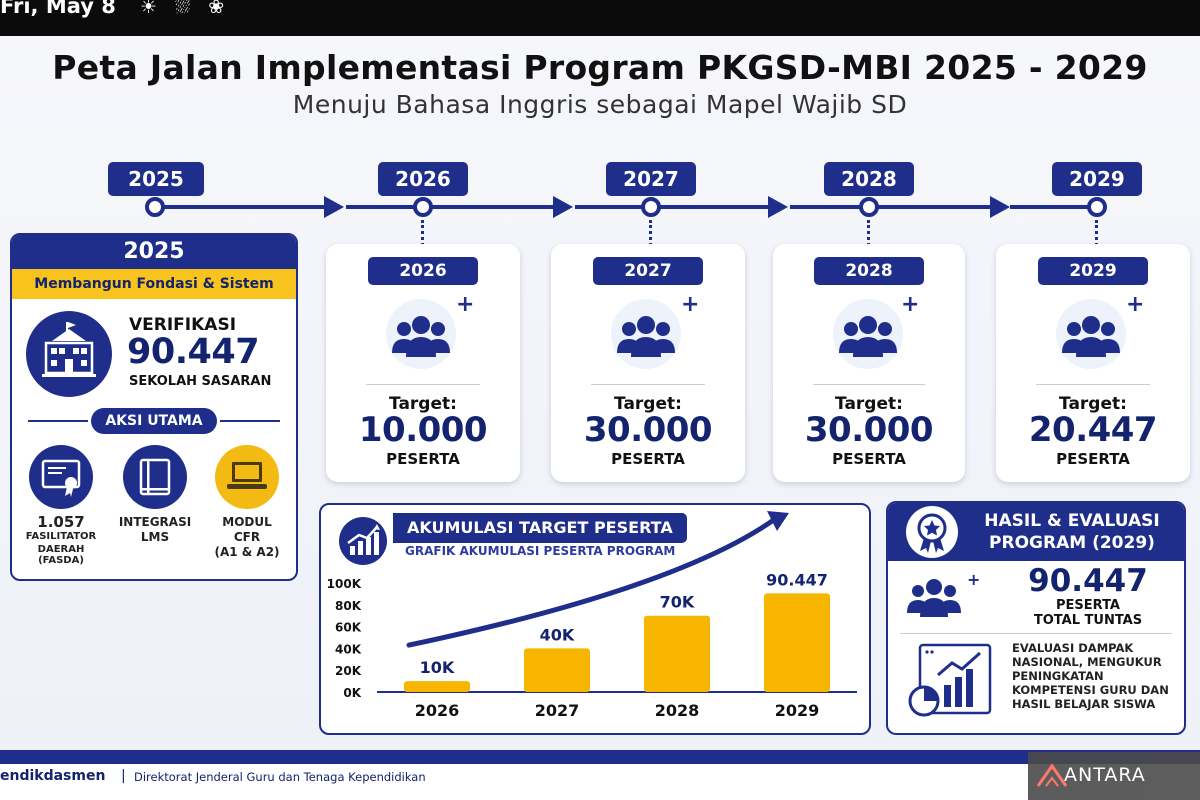 Image resolution: width=1200 pixels, height=800 pixels. Describe the element at coordinates (952, 686) in the screenshot. I see `analytics-dashboard-icon` at that location.